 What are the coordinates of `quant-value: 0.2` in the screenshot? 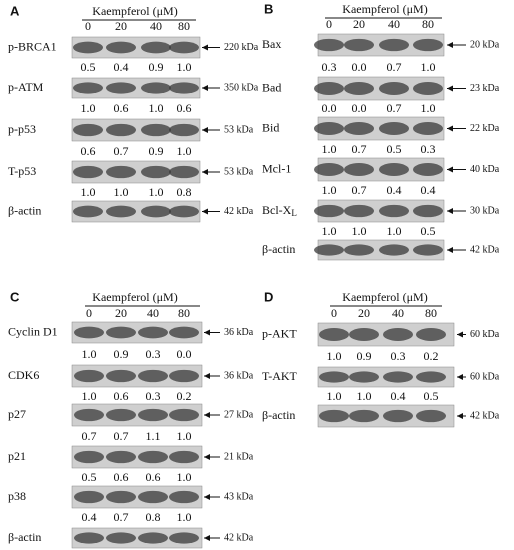 It's located at (431, 356).